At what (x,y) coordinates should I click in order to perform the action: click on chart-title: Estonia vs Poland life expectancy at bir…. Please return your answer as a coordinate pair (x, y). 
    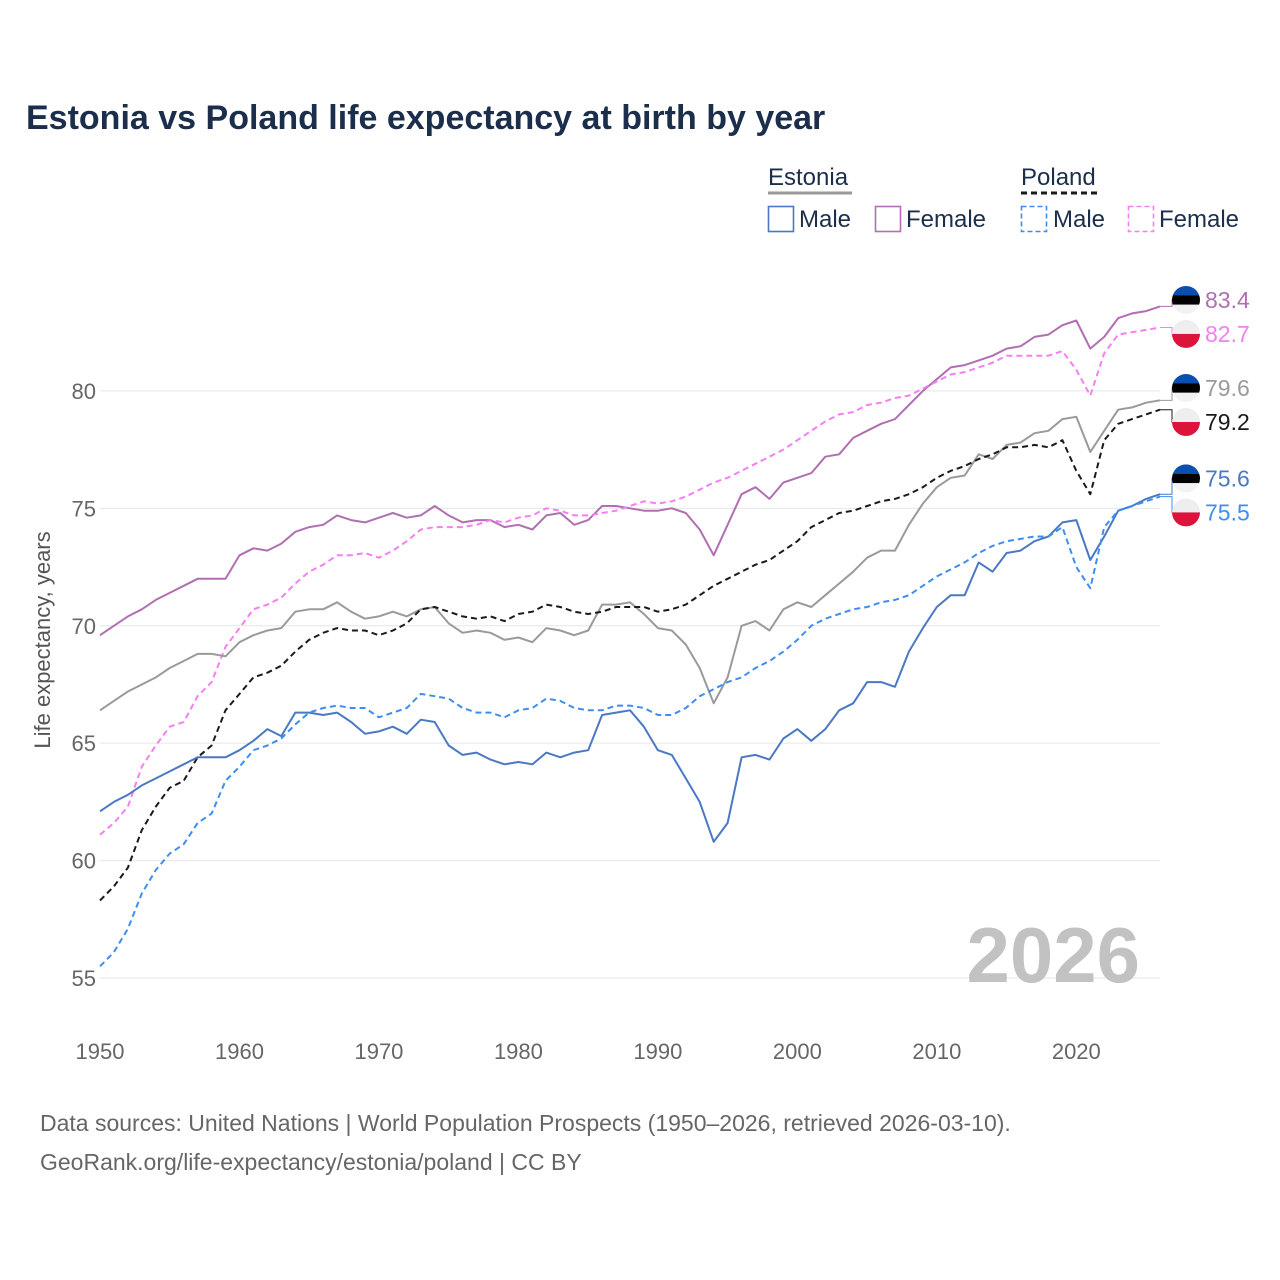
    Looking at the image, I should click on (425, 118).